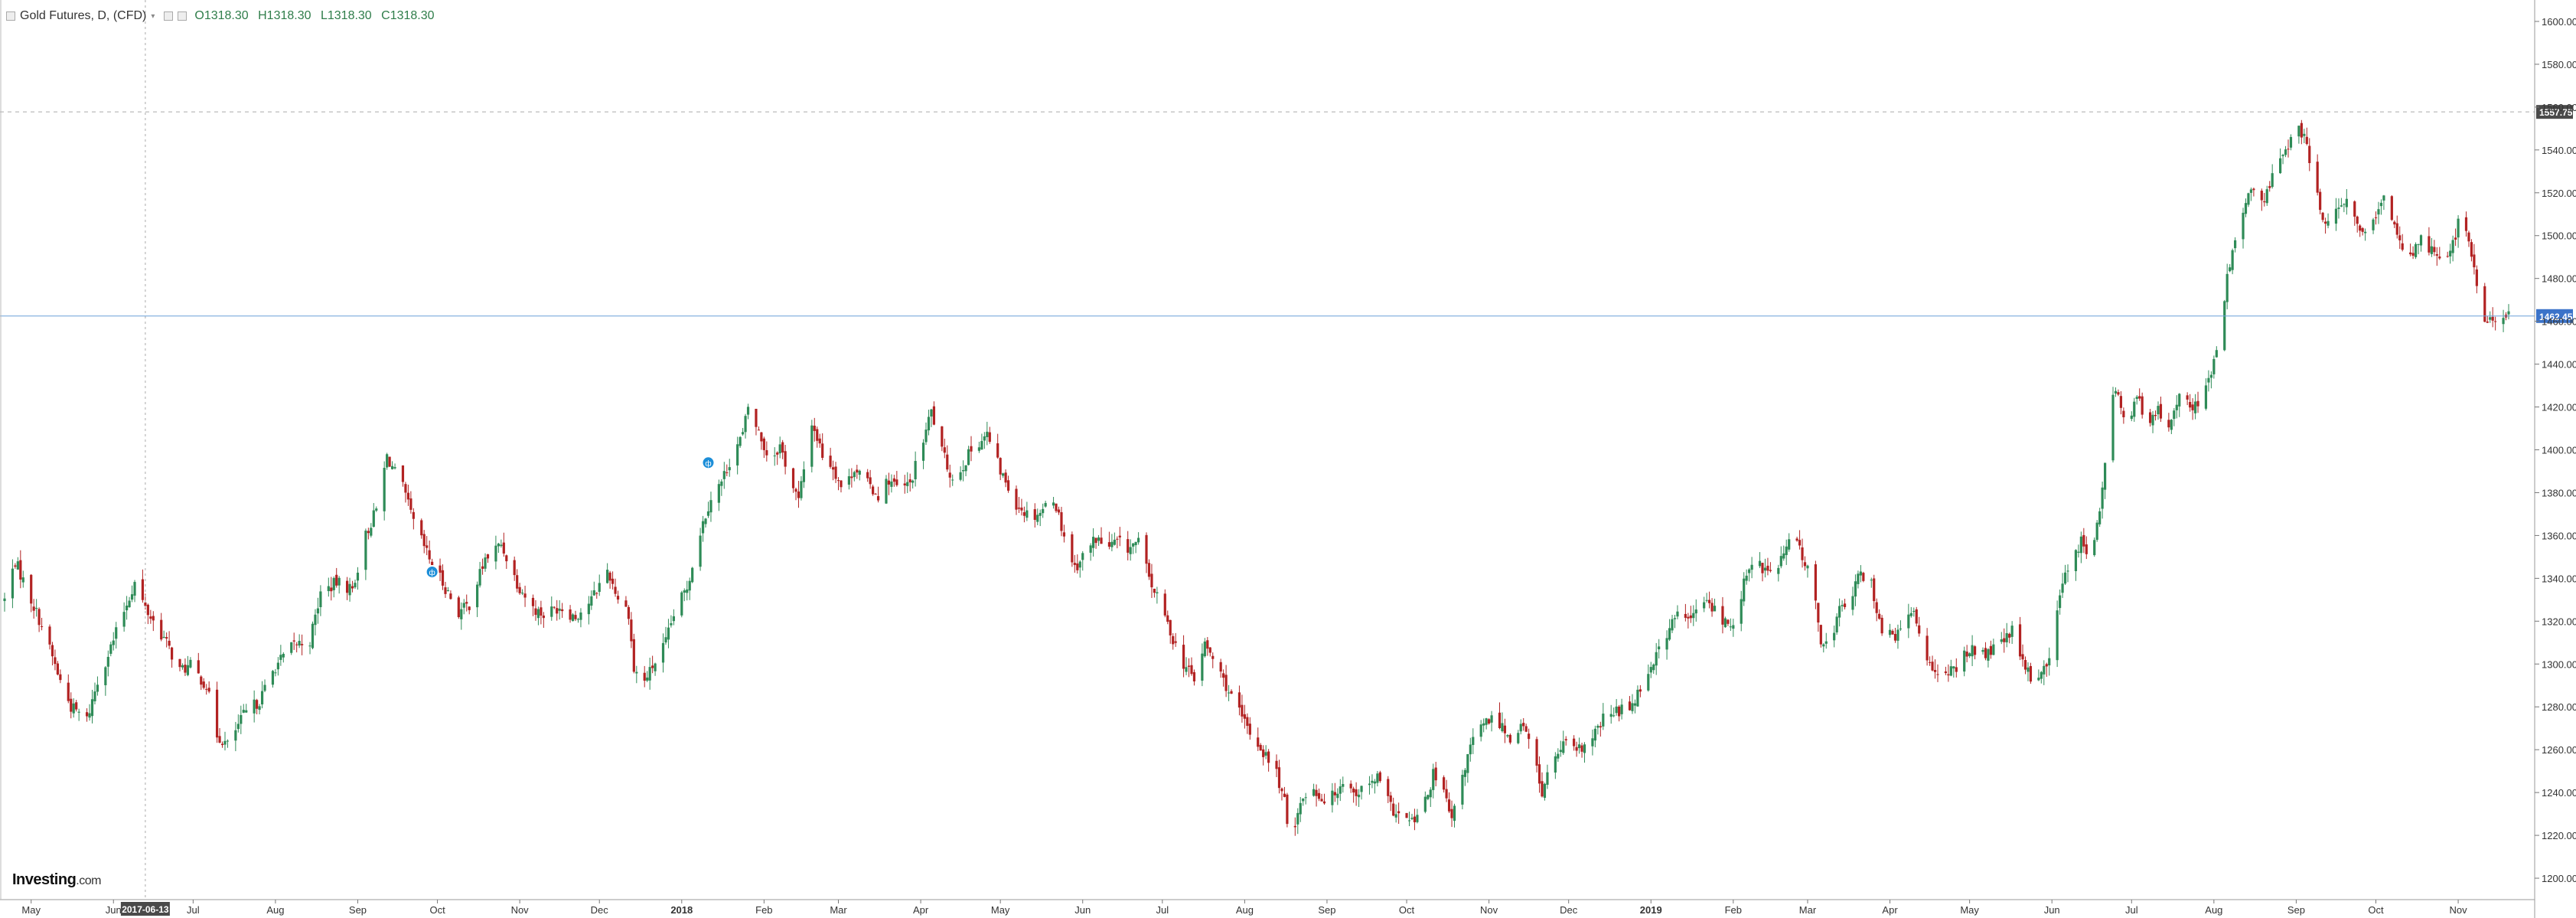 This screenshot has height=918, width=2576. I want to click on x-tick-label: Jun, so click(2052, 910).